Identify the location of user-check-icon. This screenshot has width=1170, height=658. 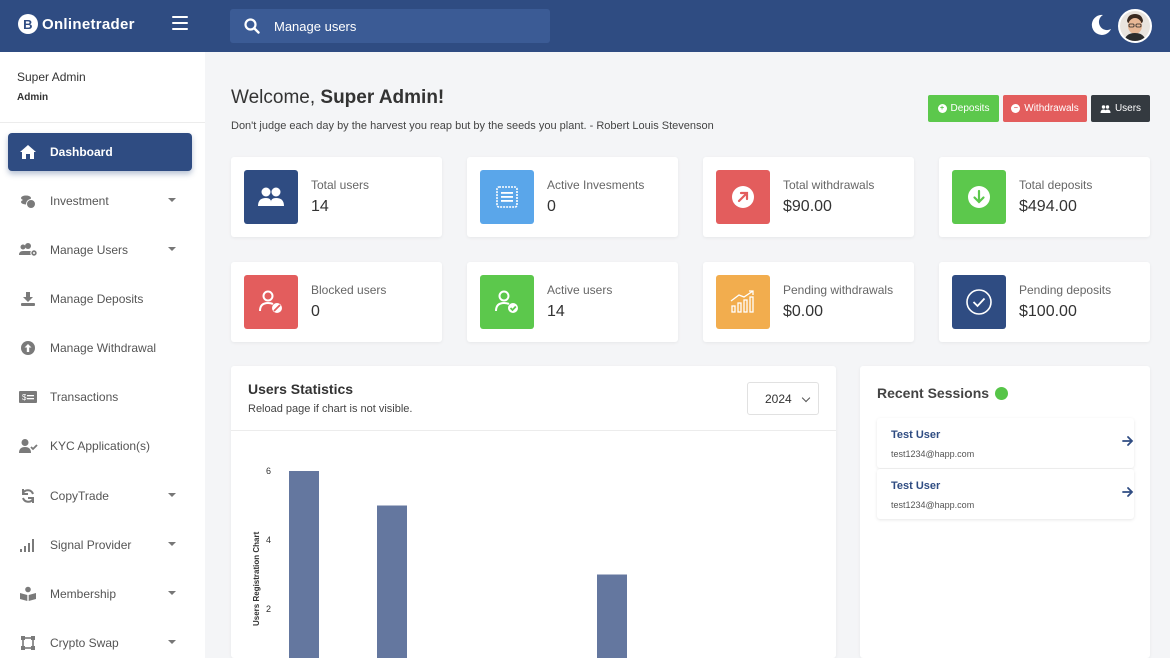
(507, 302).